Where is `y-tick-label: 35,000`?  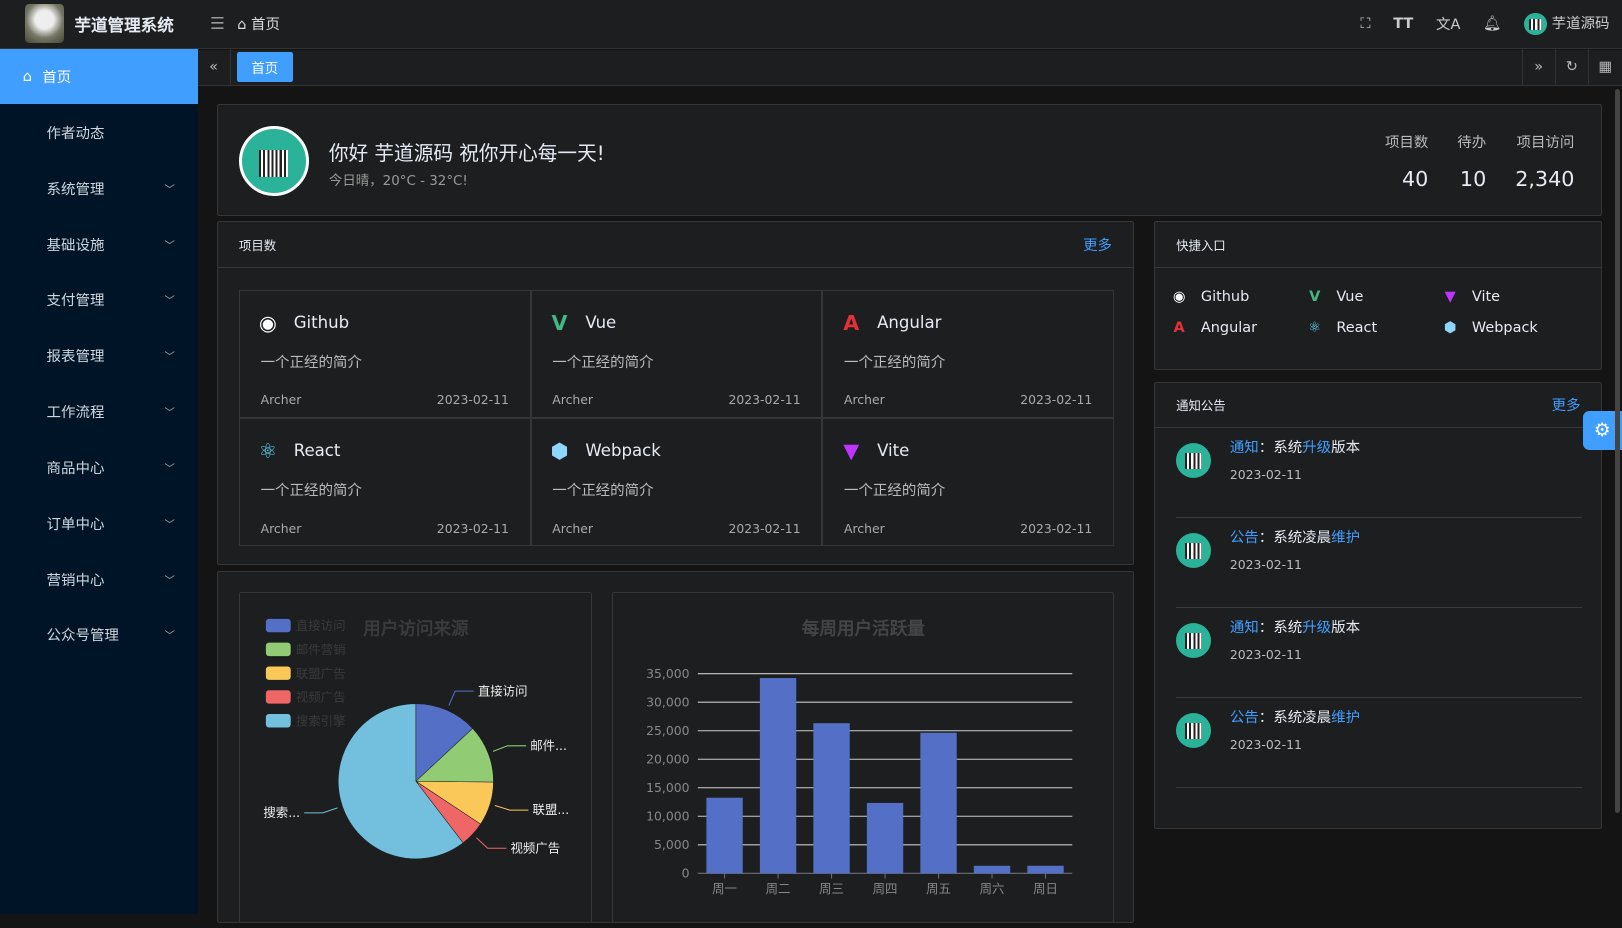 y-tick-label: 35,000 is located at coordinates (668, 672).